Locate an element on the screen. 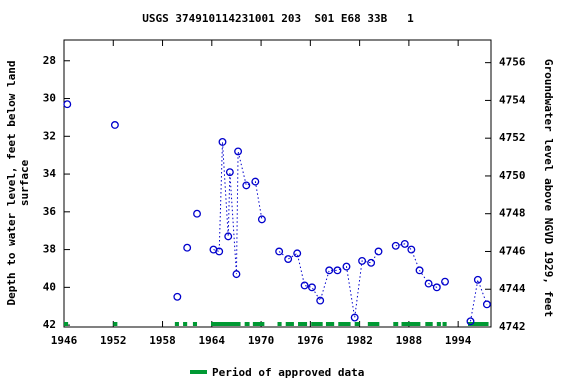 The height and width of the screenshot is (384, 576). y-tick-label: 28 is located at coordinates (49, 60).